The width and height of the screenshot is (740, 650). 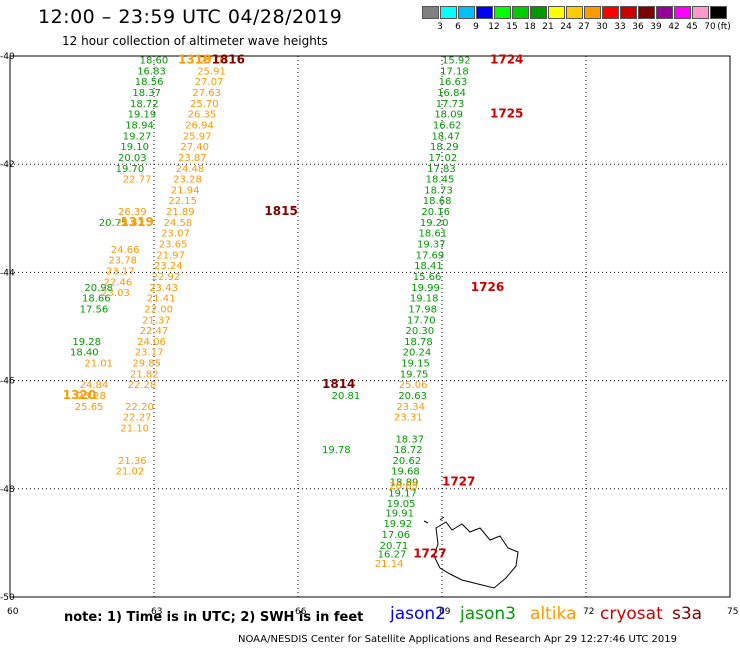 What do you see at coordinates (413, 385) in the screenshot?
I see `swh-value-label: 25.06` at bounding box center [413, 385].